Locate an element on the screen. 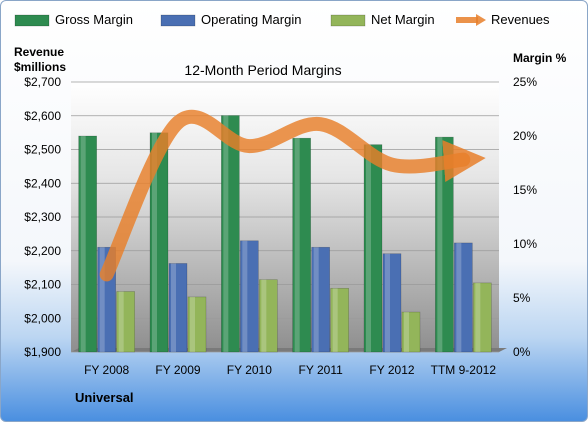 Image resolution: width=588 pixels, height=422 pixels. chart-title: 12-Month Period Margins is located at coordinates (262, 70).